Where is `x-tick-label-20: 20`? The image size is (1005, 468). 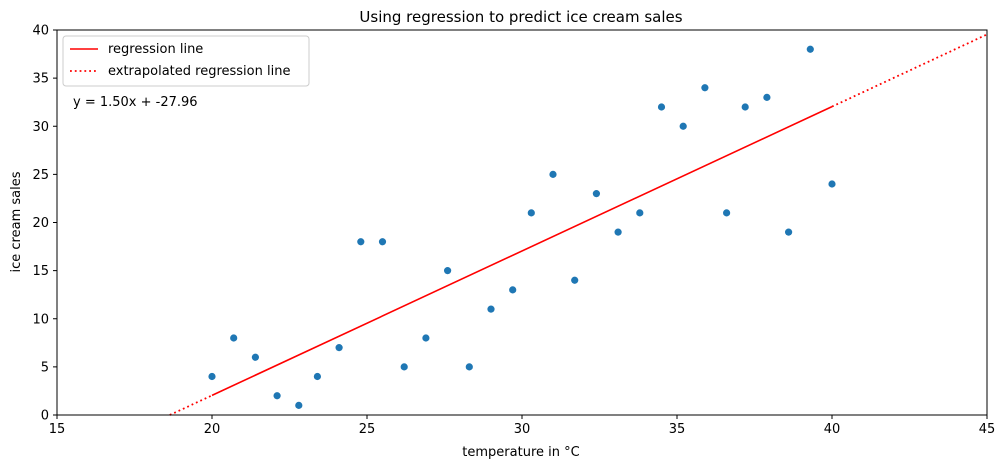
x-tick-label-20: 20 is located at coordinates (212, 429).